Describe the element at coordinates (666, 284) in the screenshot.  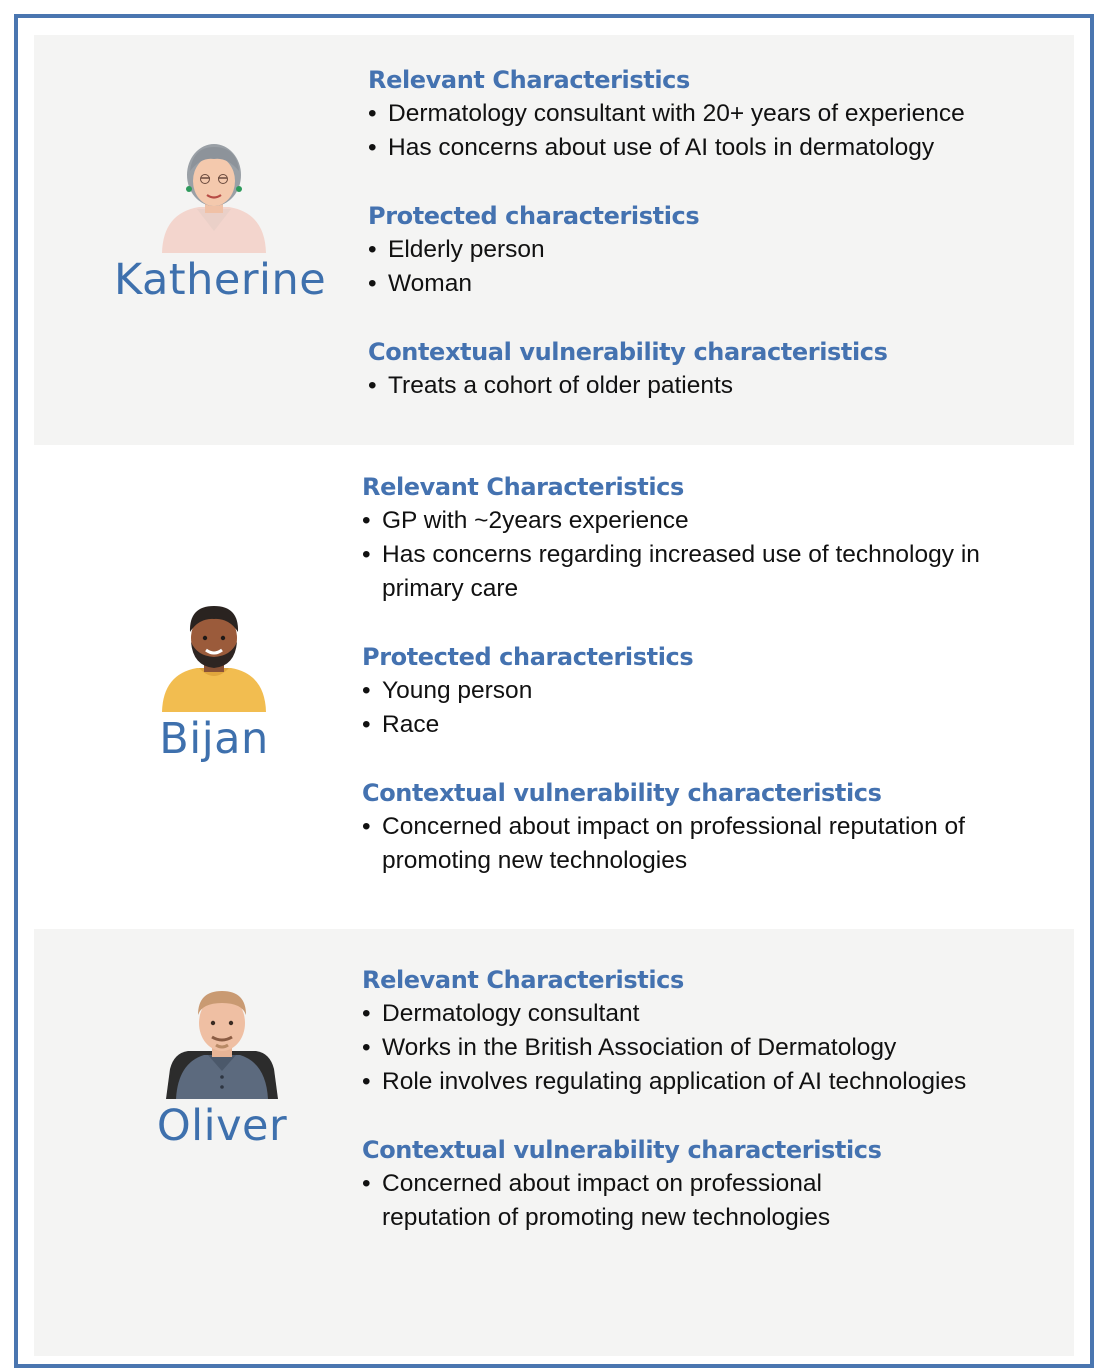
I see `bullet-item: Woman` at that location.